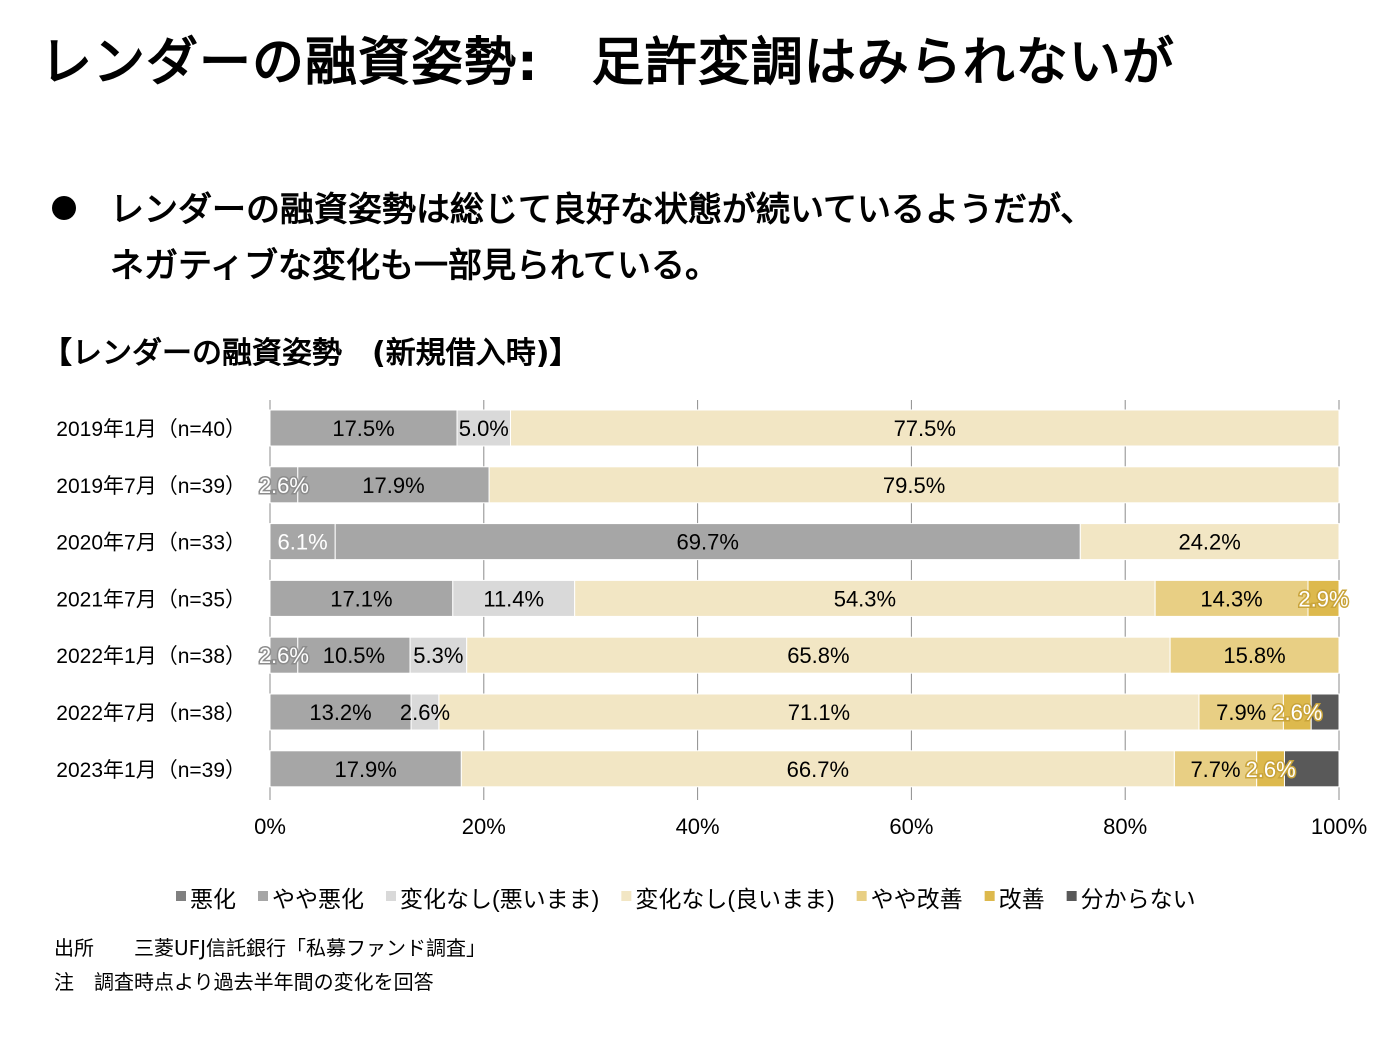 The image size is (1386, 1039). What do you see at coordinates (484, 826) in the screenshot?
I see `x-tick-label: 20%` at bounding box center [484, 826].